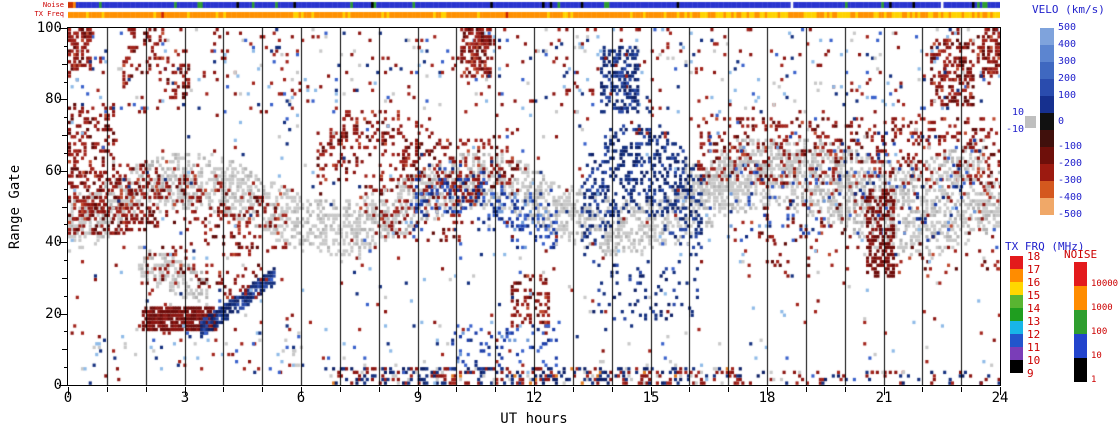 This screenshot has width=1118, height=435. I want to click on noise-colorbar-title: NOISE, so click(1081, 254).